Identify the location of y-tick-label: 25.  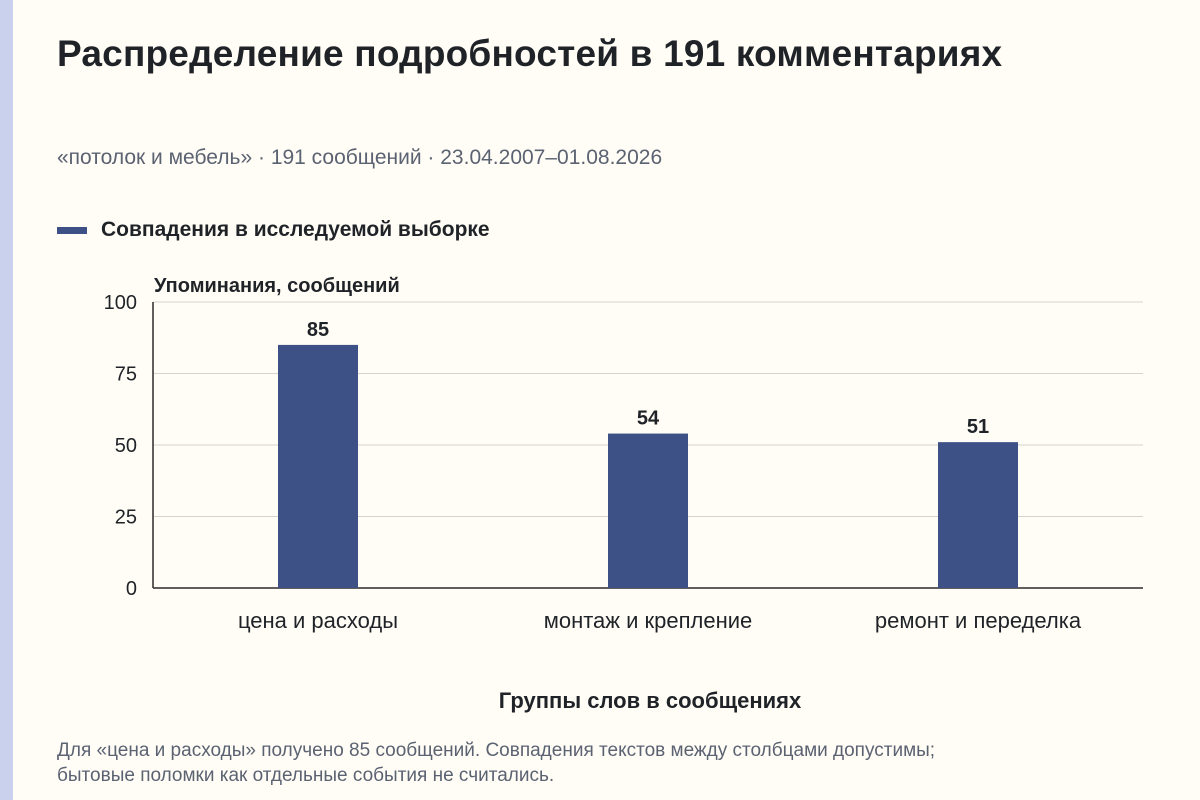
(126, 518).